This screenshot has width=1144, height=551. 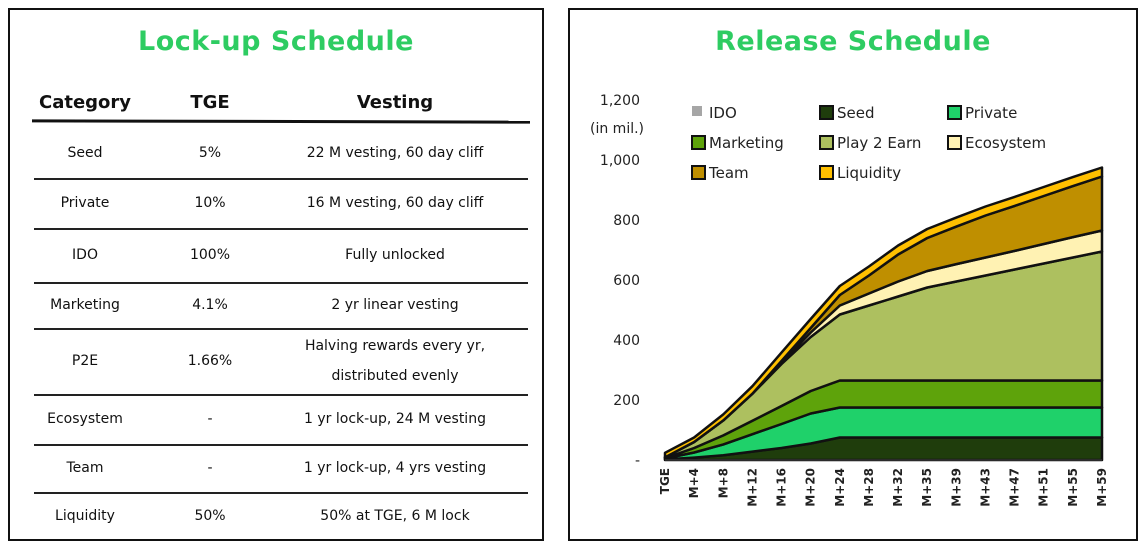 I want to click on chart-title: Release Schedule, so click(x=853, y=41).